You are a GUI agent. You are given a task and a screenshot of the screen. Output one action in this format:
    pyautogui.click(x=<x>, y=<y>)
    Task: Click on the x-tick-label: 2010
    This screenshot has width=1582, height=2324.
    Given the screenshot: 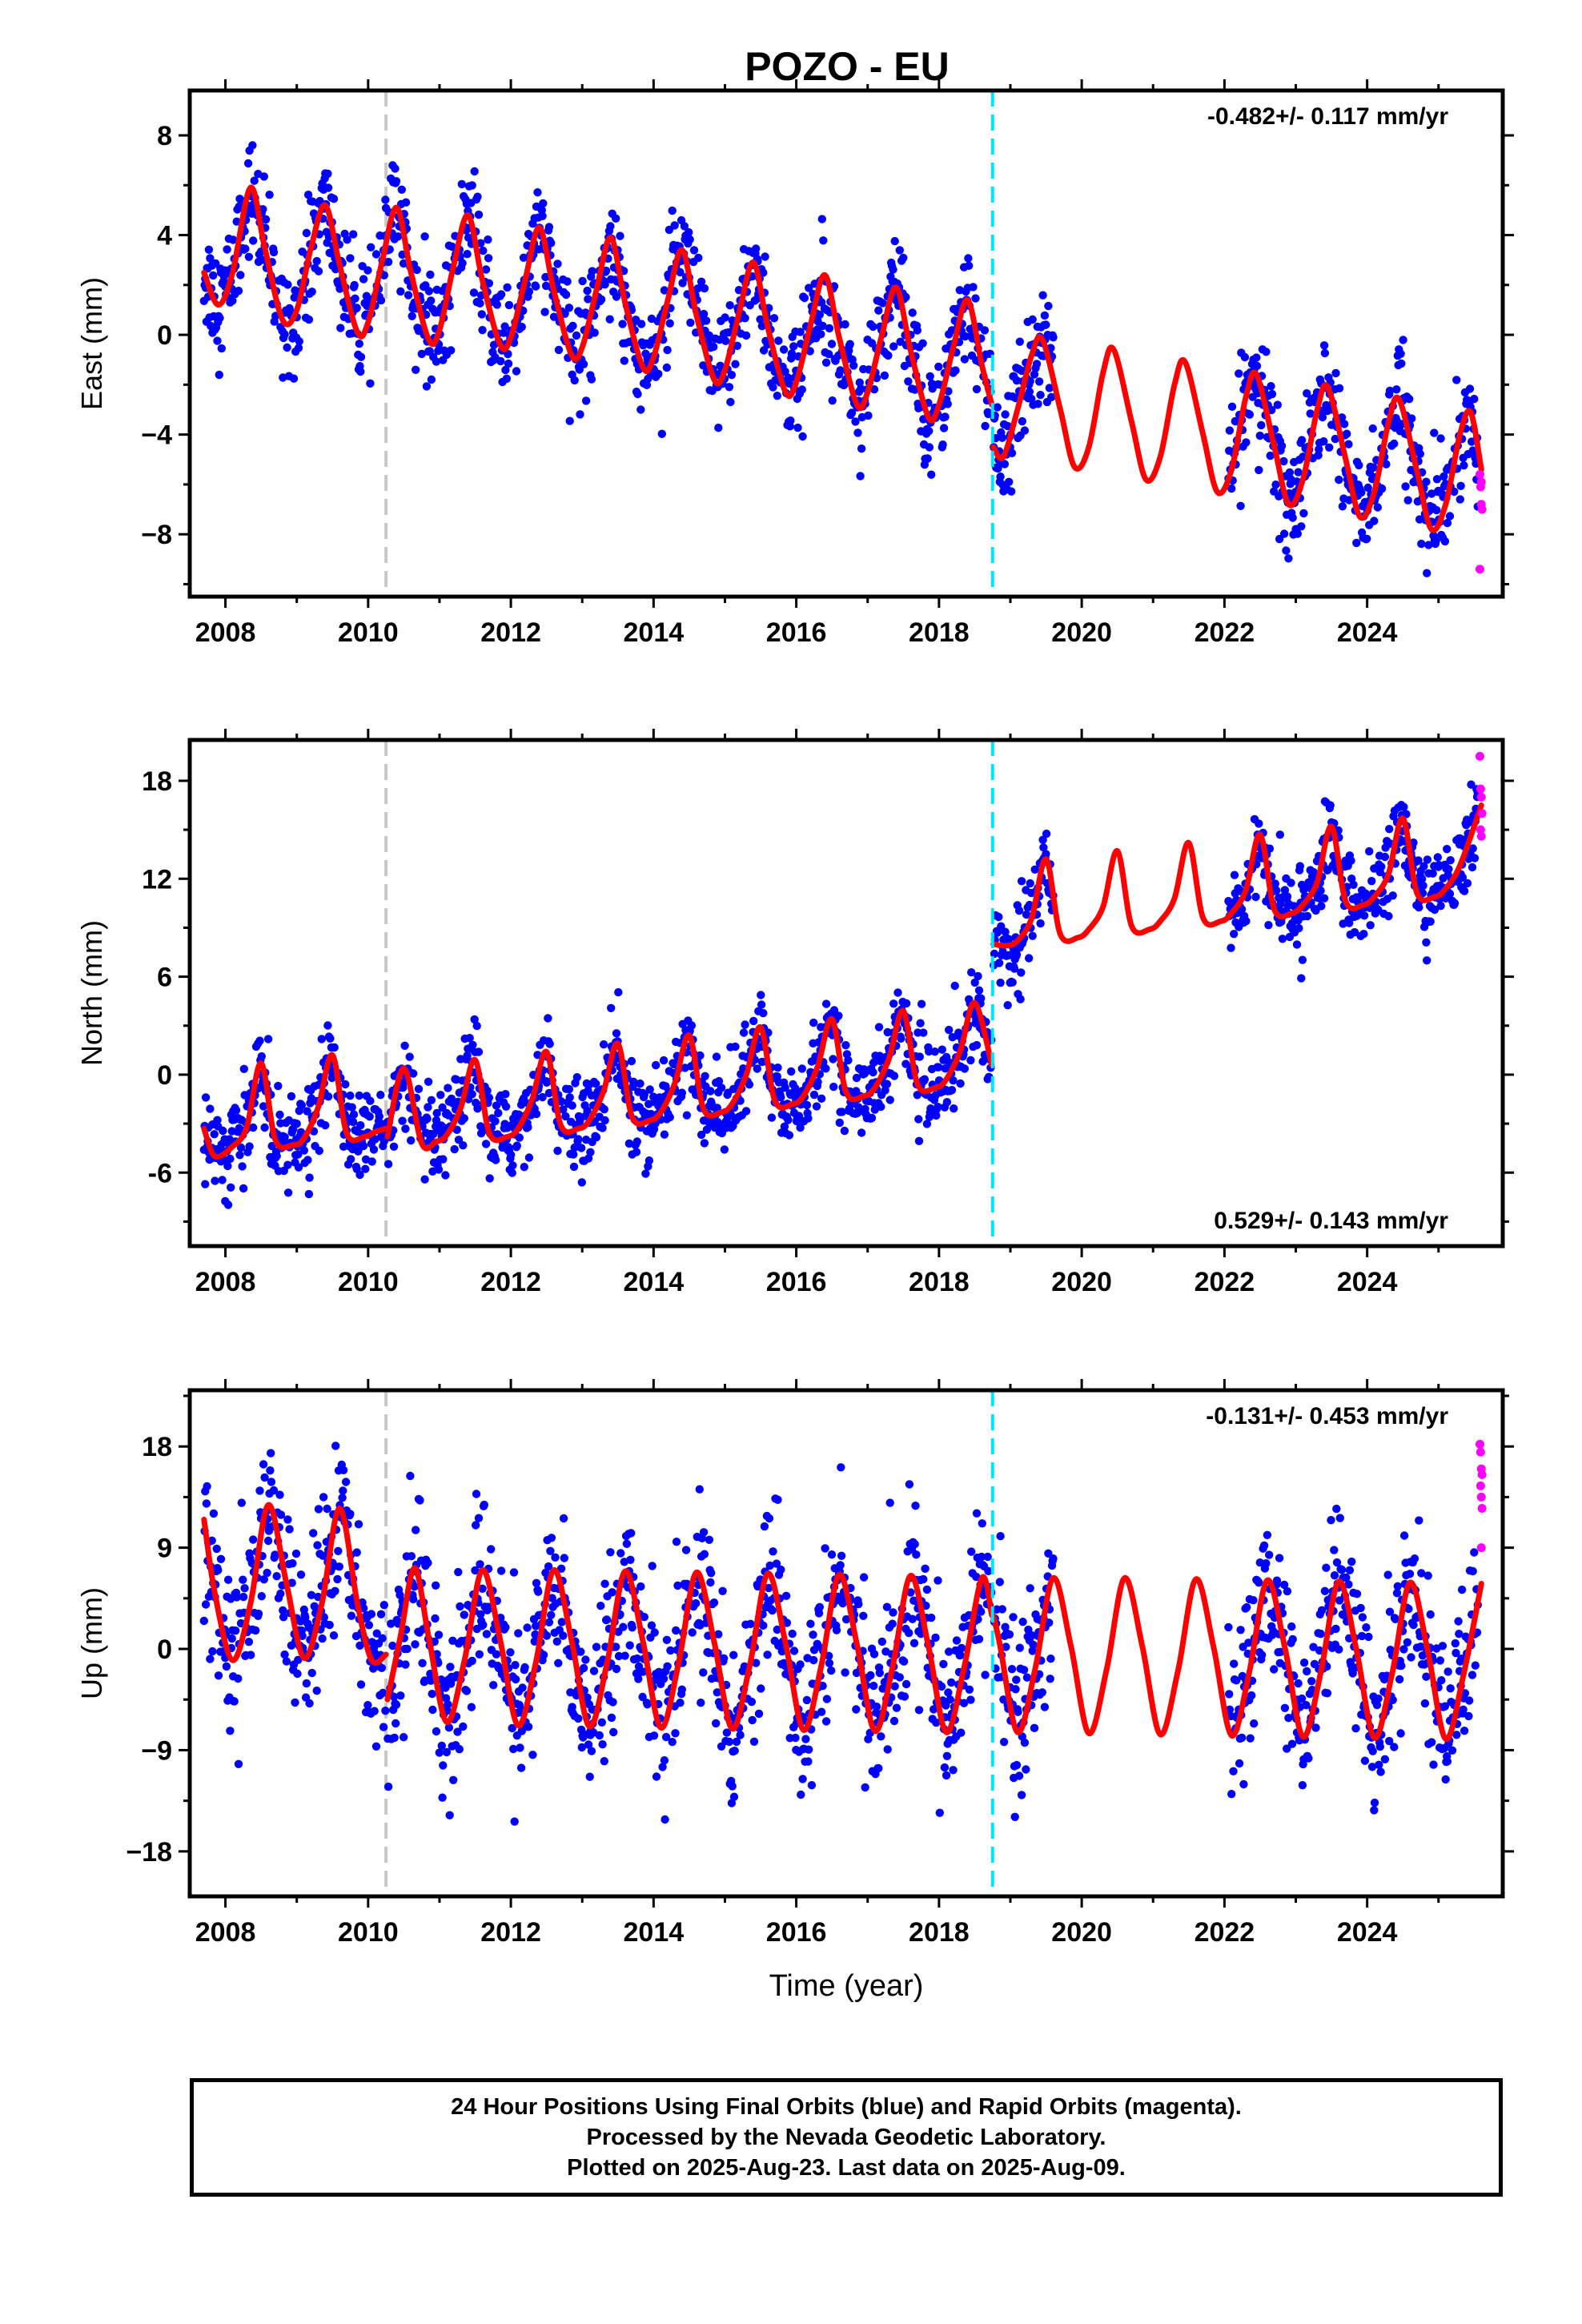 What is the action you would take?
    pyautogui.click(x=369, y=632)
    